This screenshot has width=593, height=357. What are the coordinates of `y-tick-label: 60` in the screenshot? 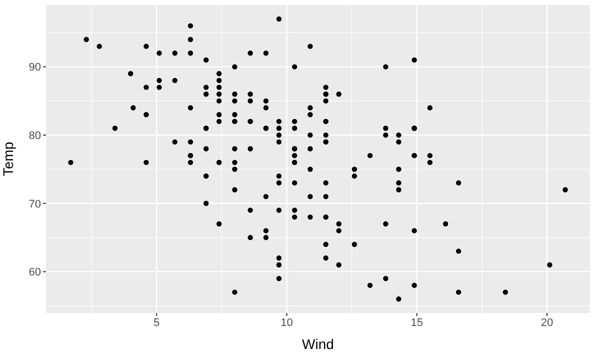 It's located at (34, 272).